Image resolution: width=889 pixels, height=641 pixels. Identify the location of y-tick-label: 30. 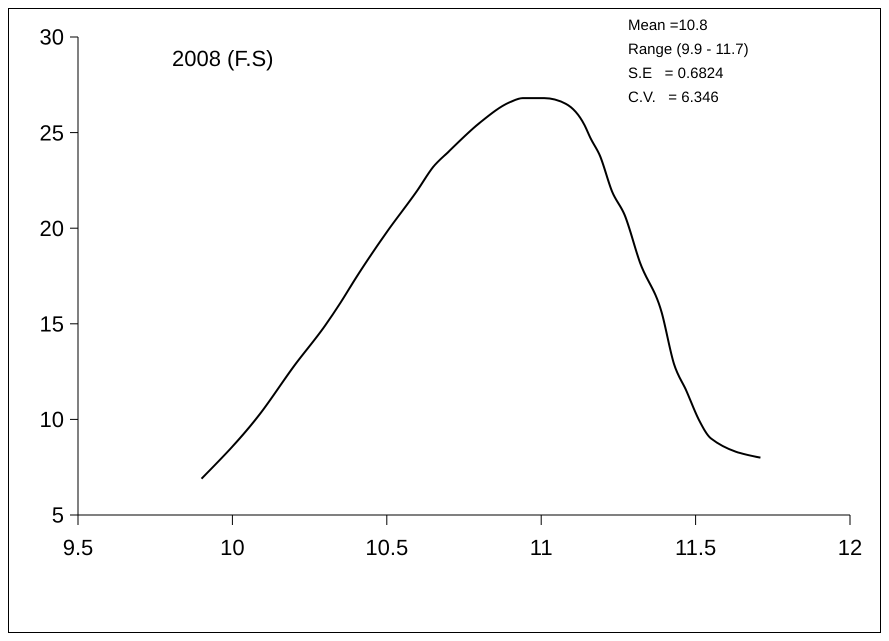
(52, 37).